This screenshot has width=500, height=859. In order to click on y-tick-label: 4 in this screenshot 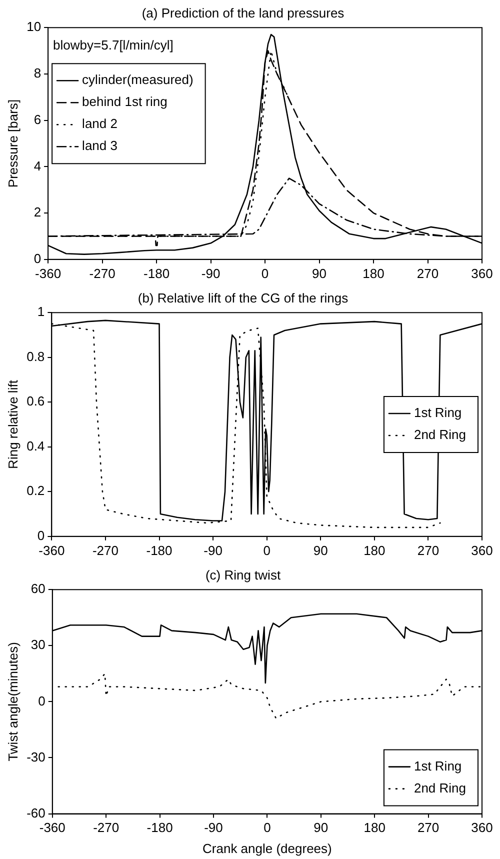, I will do `click(38, 166)`.